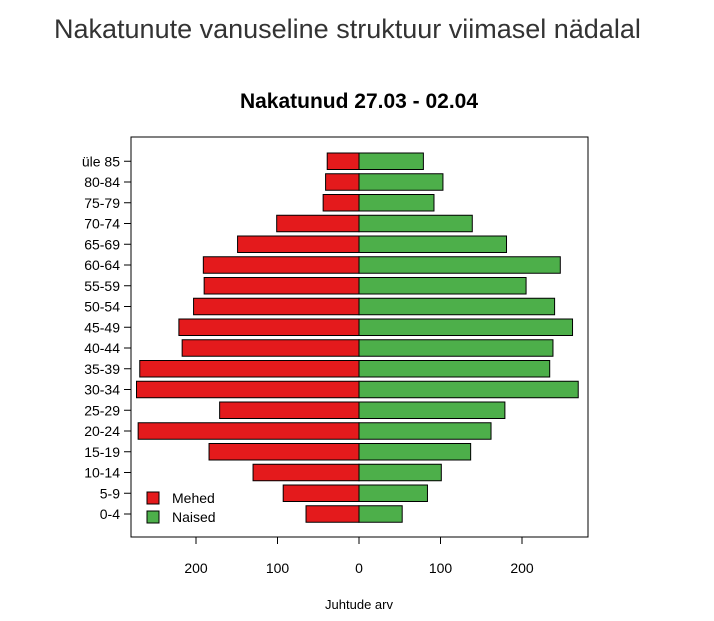 This screenshot has height=621, width=714. Describe the element at coordinates (102, 431) in the screenshot. I see `y-tick-label: 20-24` at that location.